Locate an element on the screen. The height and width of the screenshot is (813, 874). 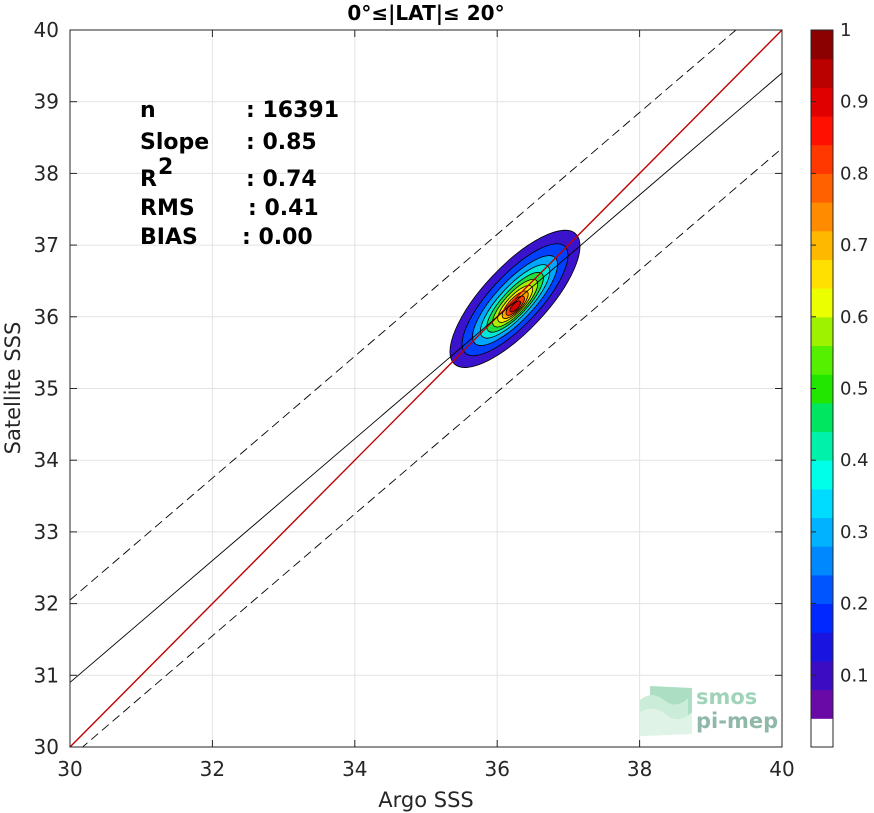
colorbar is located at coordinates (822, 389).